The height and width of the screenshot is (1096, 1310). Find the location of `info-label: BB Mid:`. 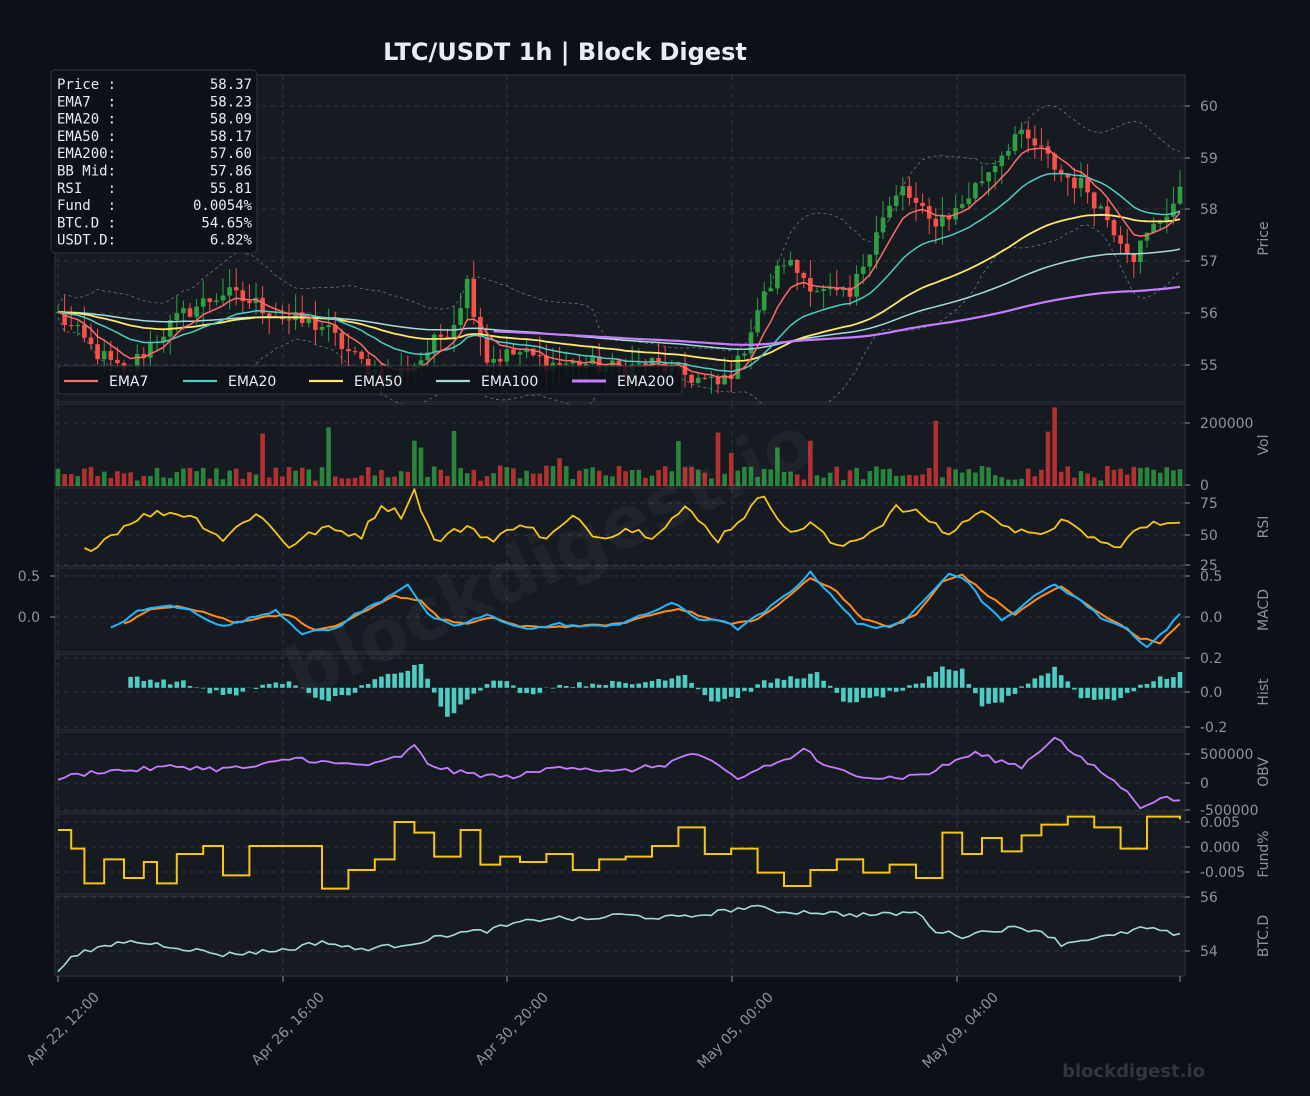

info-label: BB Mid: is located at coordinates (86, 172).